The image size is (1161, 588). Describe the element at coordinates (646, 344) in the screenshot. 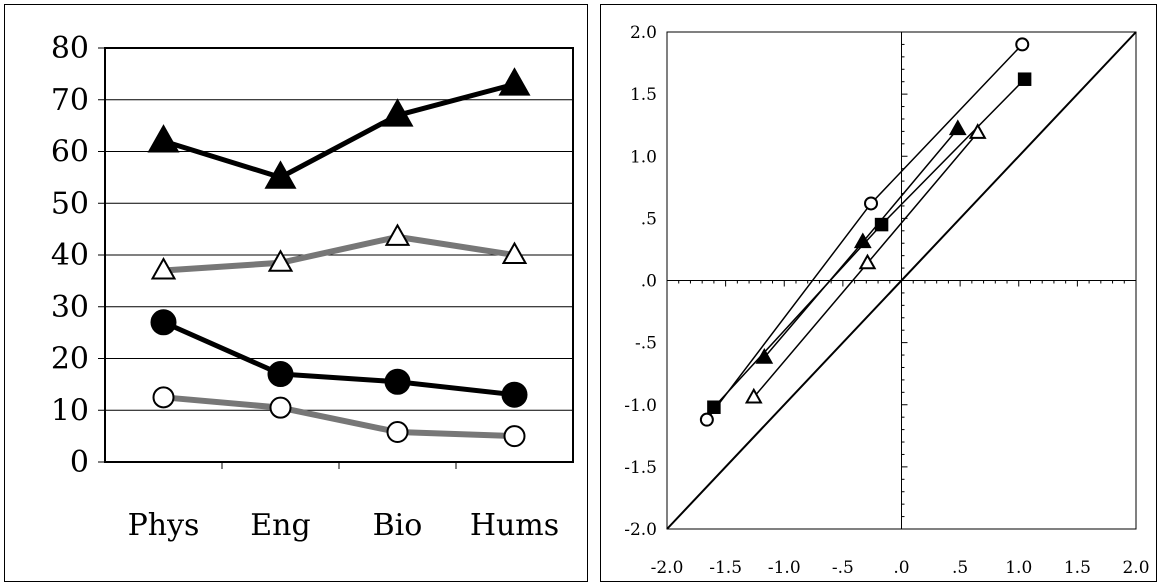

I see `y-tick-label: -.5` at that location.